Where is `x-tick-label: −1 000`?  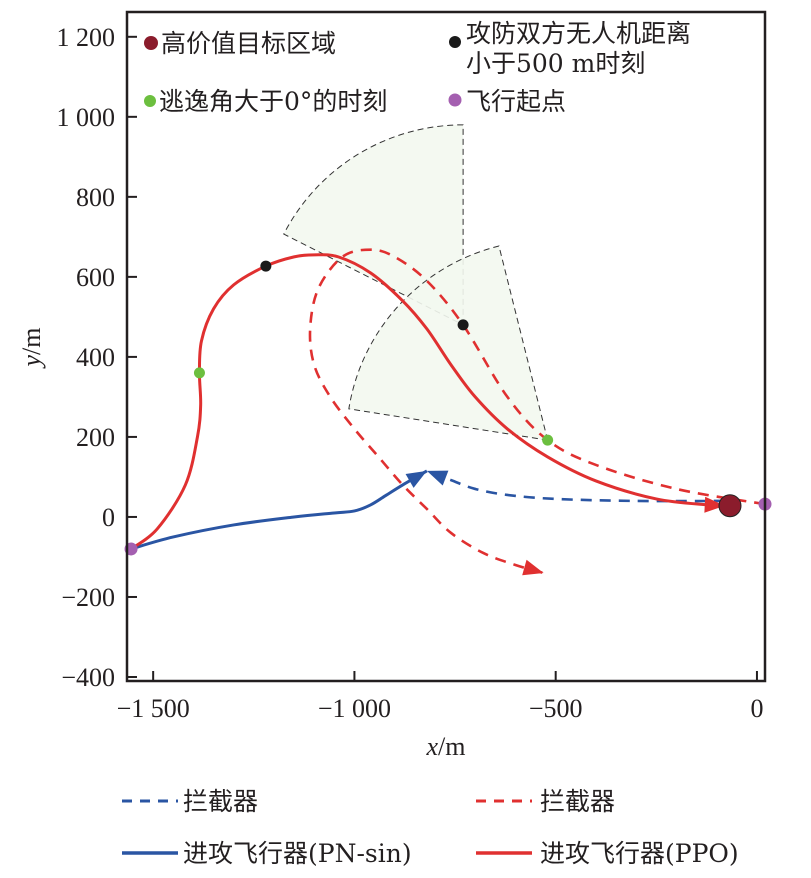 x-tick-label: −1 000 is located at coordinates (354, 708).